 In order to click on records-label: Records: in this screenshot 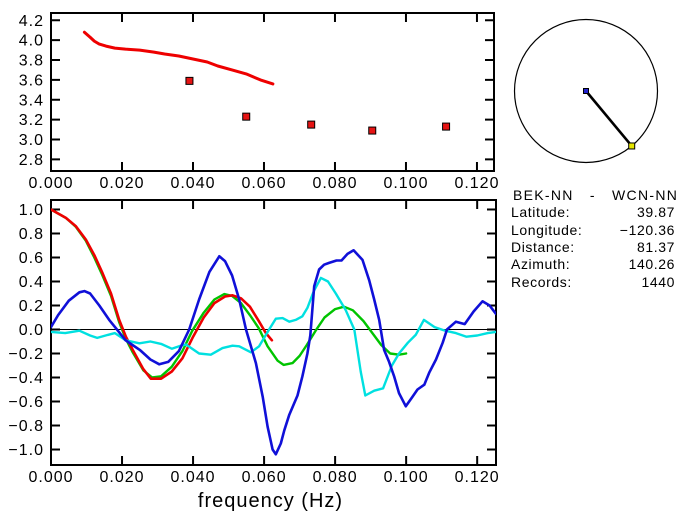, I will do `click(541, 281)`.